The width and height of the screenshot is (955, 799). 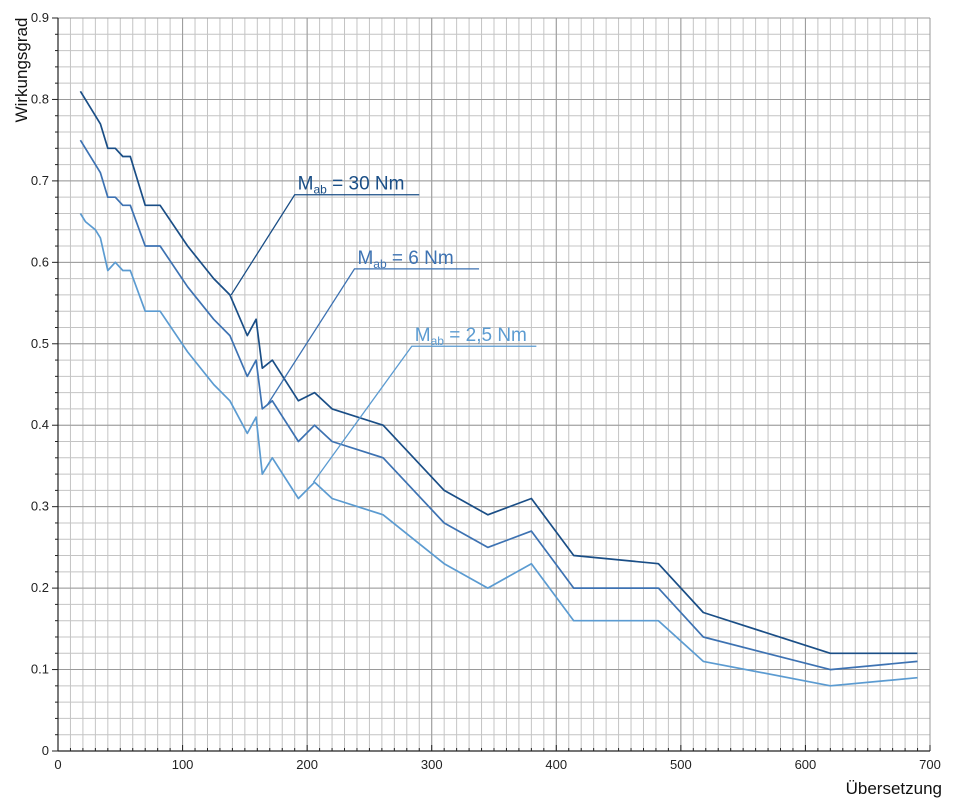 I want to click on x-tick-label: 600, so click(x=806, y=764).